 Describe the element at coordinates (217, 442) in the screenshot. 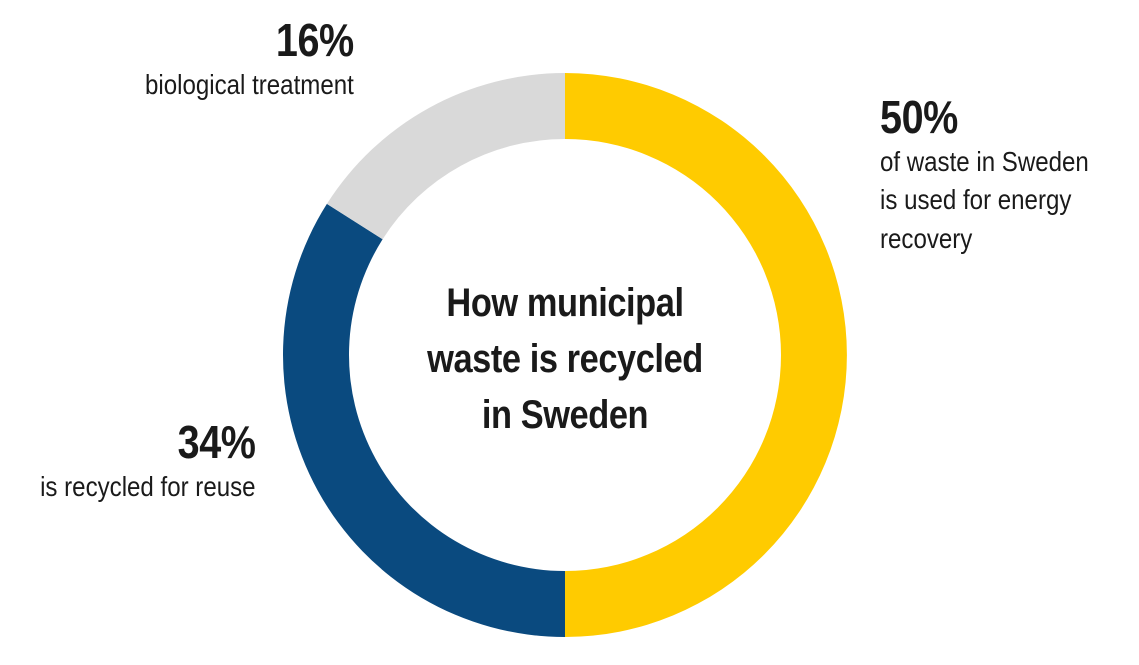

I see `data-label-reuse-percent: 34%` at that location.